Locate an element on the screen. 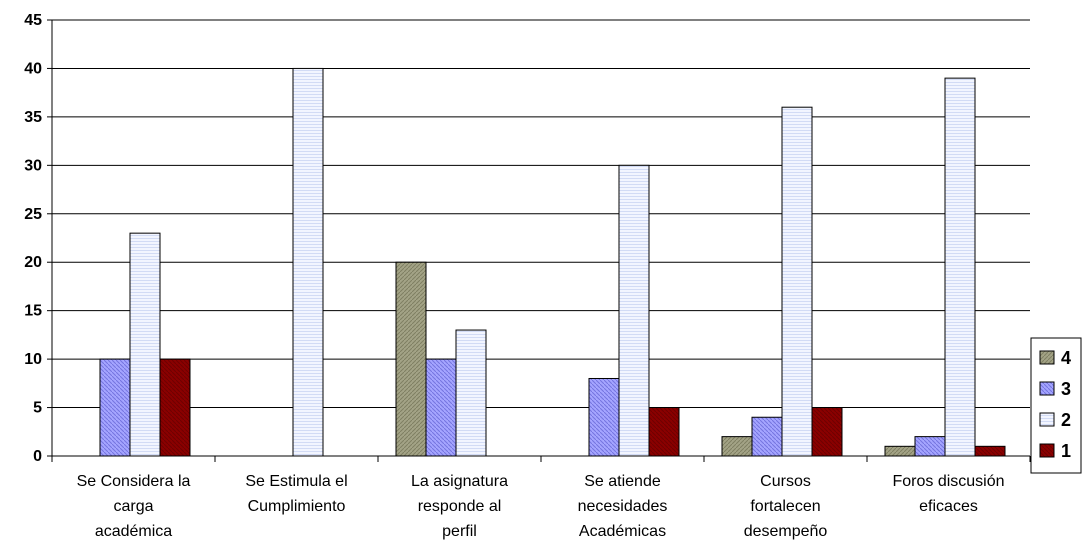  y-tick-label: 10 is located at coordinates (33, 359).